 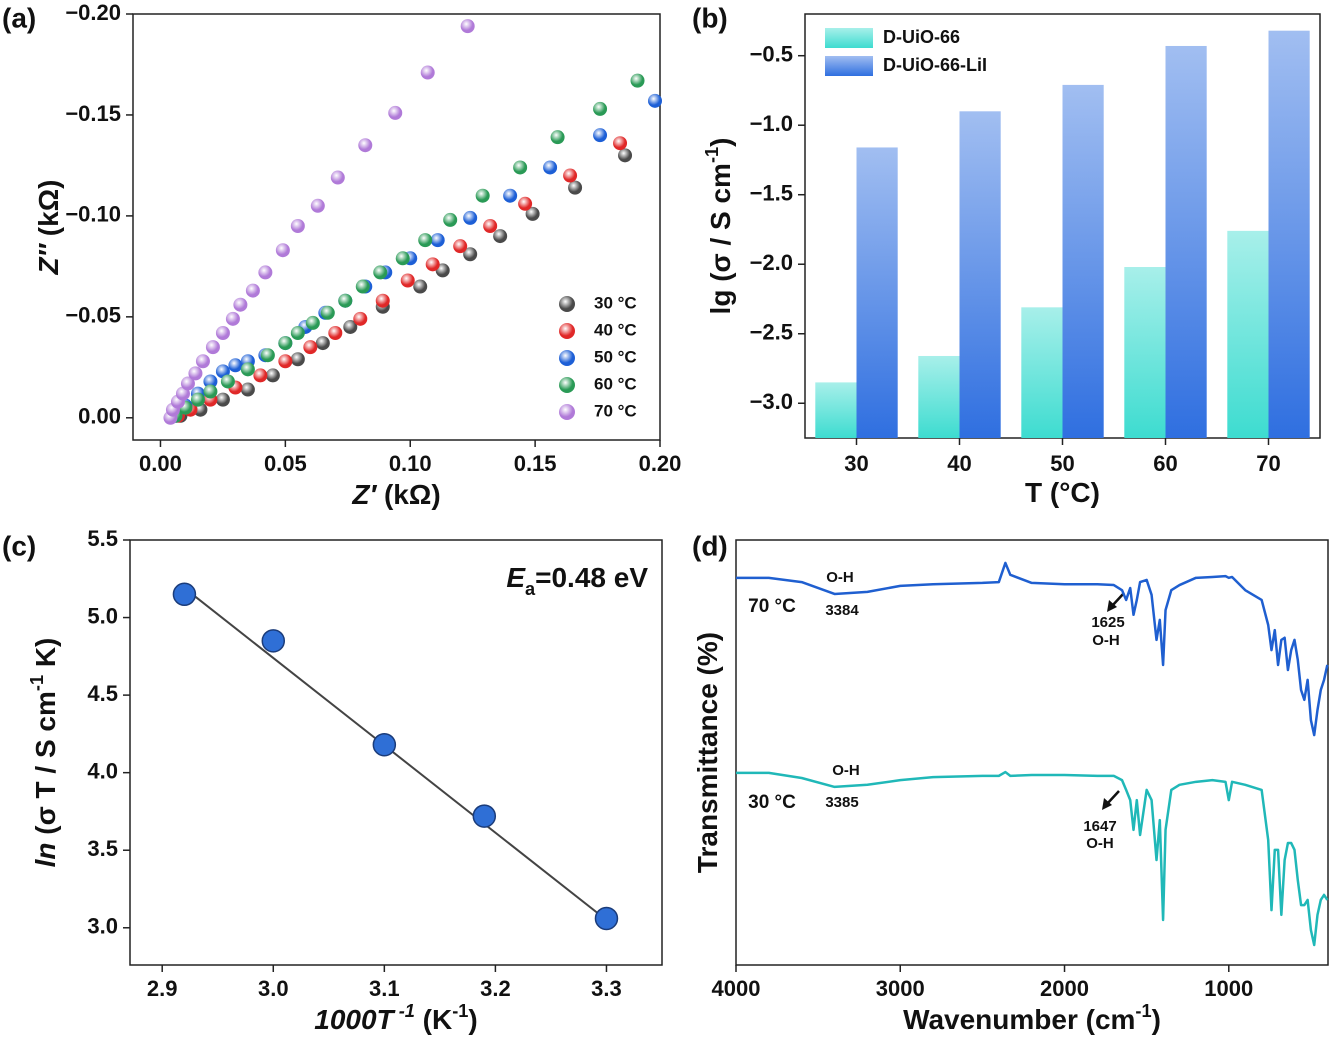 I want to click on x-tick-label: 4000, so click(x=736, y=988).